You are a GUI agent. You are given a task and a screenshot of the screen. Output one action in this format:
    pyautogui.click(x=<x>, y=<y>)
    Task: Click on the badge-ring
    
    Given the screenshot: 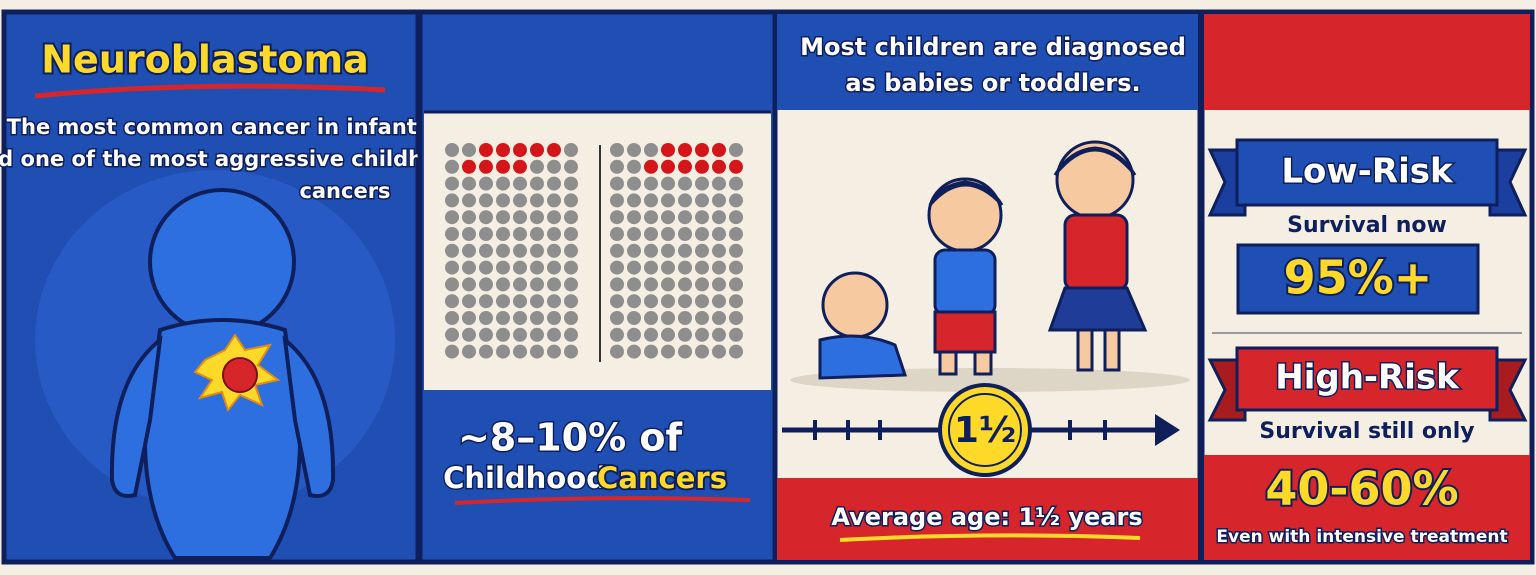 What is the action you would take?
    pyautogui.click(x=985, y=430)
    